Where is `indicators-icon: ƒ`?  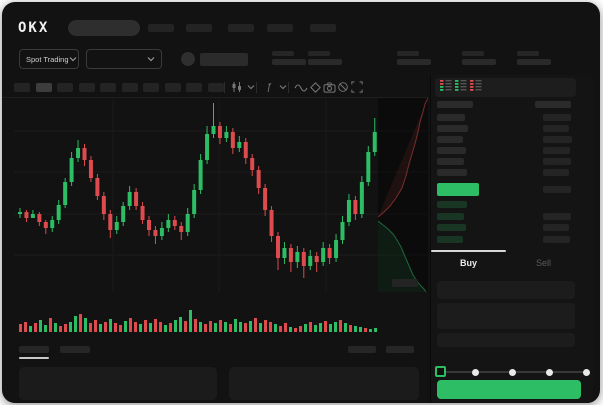 indicators-icon: ƒ is located at coordinates (269, 87).